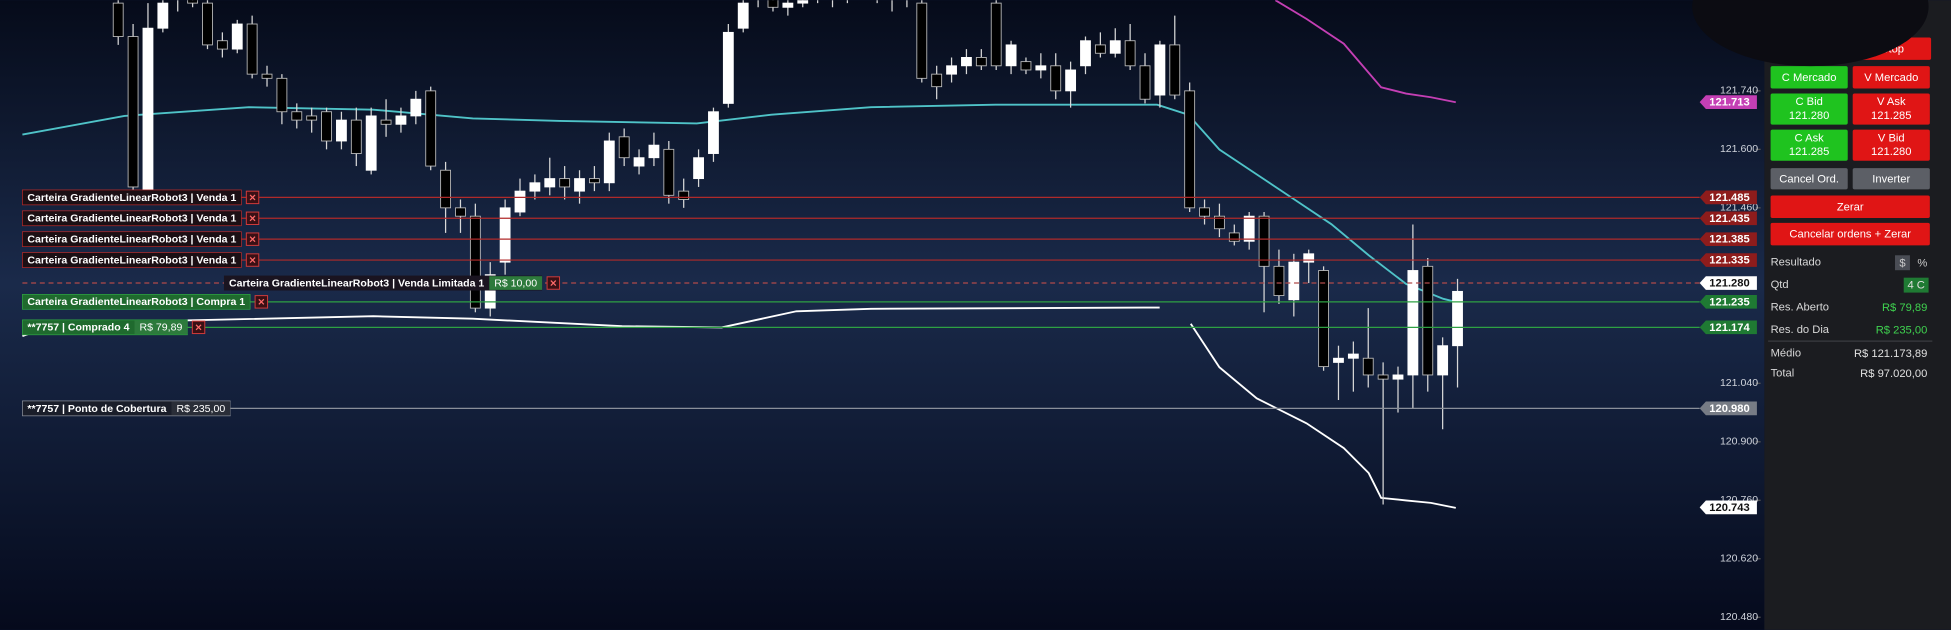 The image size is (1951, 630). Describe the element at coordinates (1739, 617) in the screenshot. I see `y-tick-label: 120.480` at that location.